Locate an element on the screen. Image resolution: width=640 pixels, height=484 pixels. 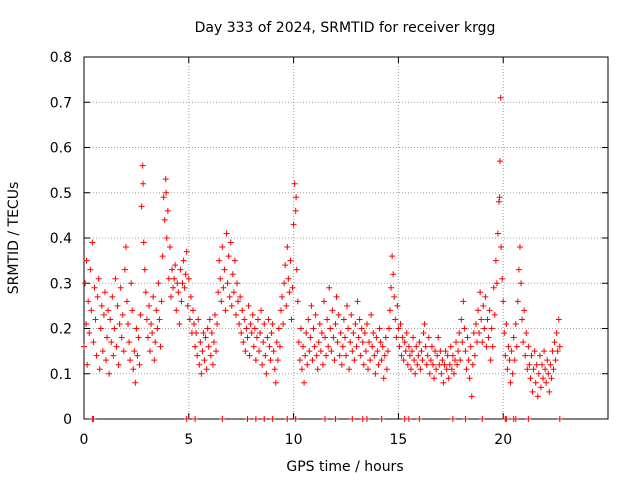
y-tick-label: 0.5 is located at coordinates (61, 194).